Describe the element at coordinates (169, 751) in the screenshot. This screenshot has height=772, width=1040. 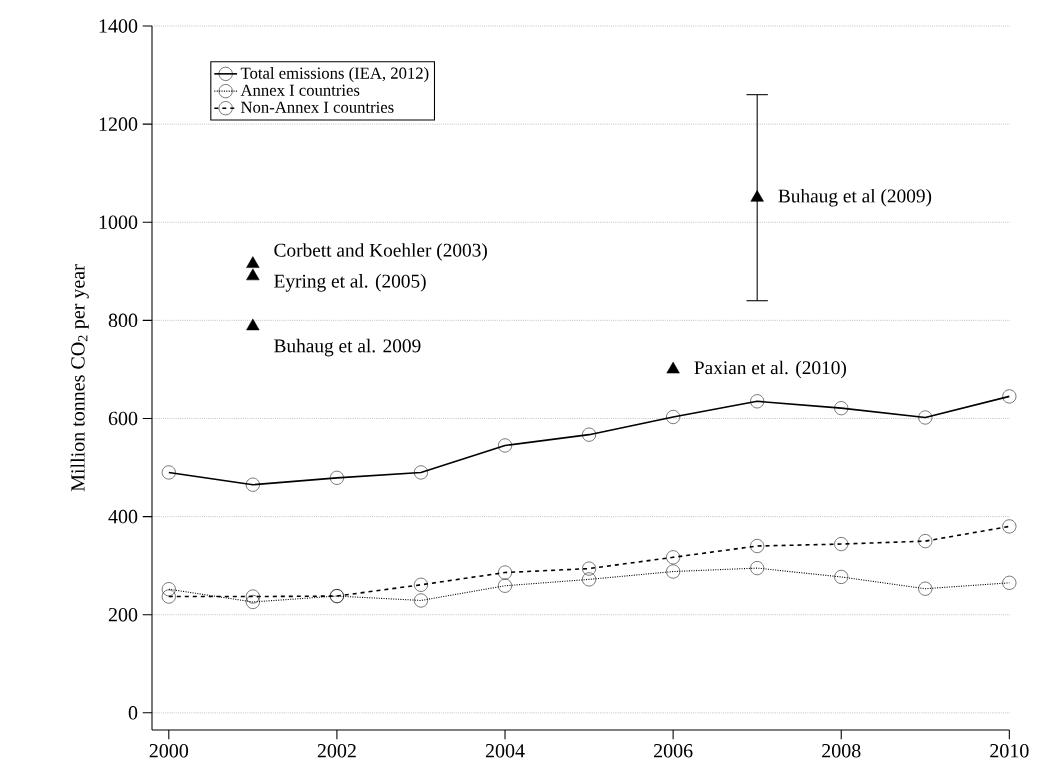
I see `x-tick-label: 2000` at that location.